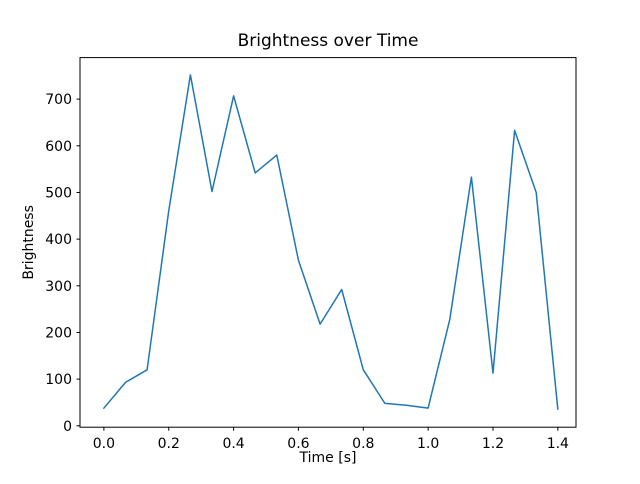 The image size is (640, 484). I want to click on y-tick-label: 300, so click(58, 287).